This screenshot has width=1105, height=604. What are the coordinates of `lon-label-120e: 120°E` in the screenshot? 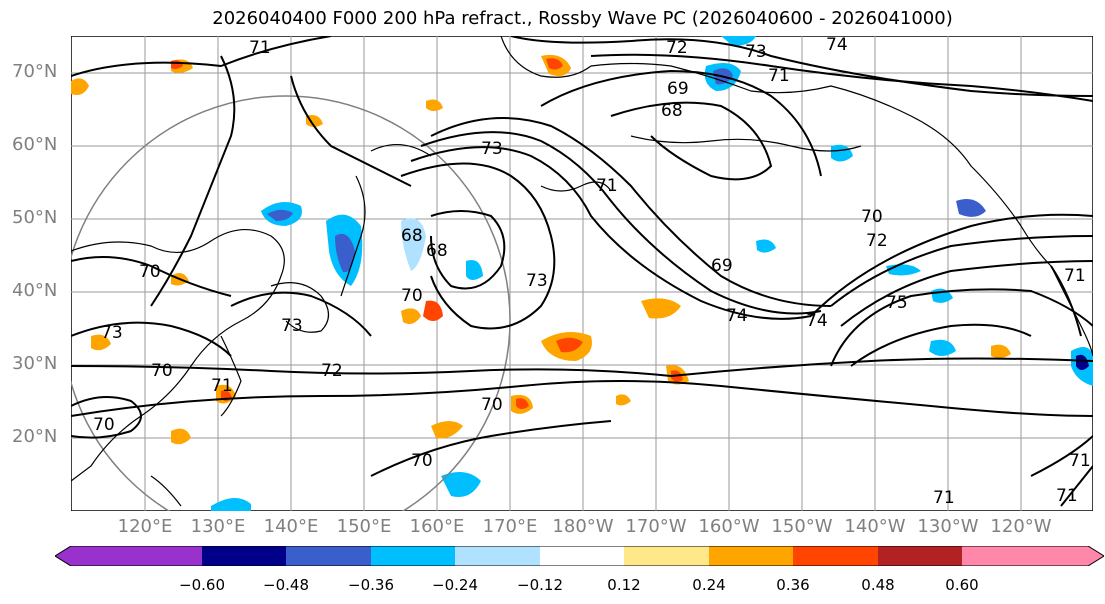 It's located at (145, 526).